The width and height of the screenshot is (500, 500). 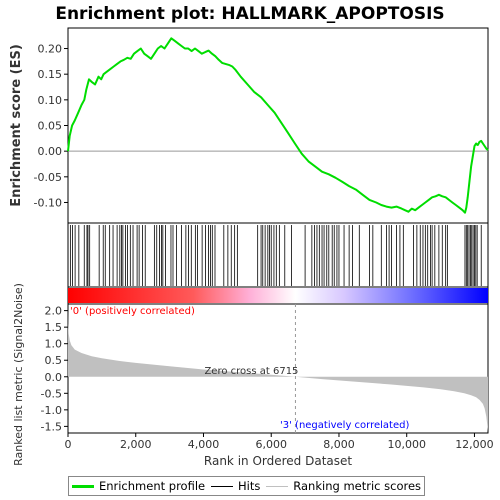 What do you see at coordinates (251, 371) in the screenshot?
I see `zero-cross-label: Zero cross at 6715` at bounding box center [251, 371].